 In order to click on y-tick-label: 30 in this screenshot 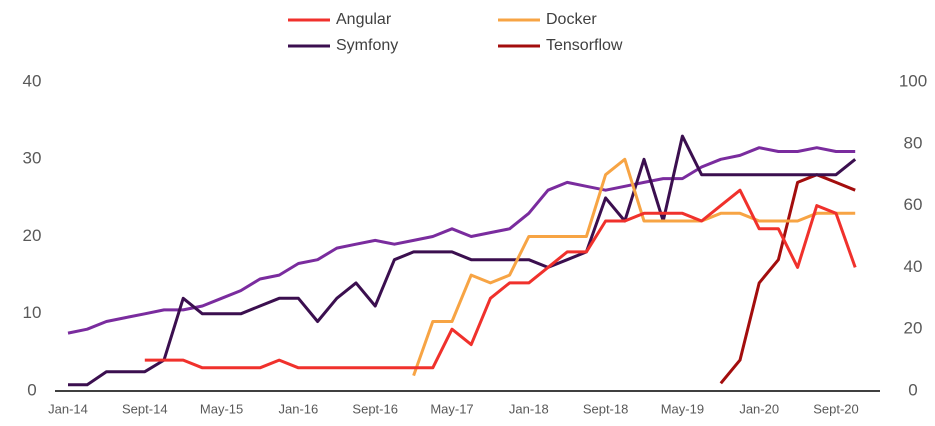, I will do `click(32, 158)`.